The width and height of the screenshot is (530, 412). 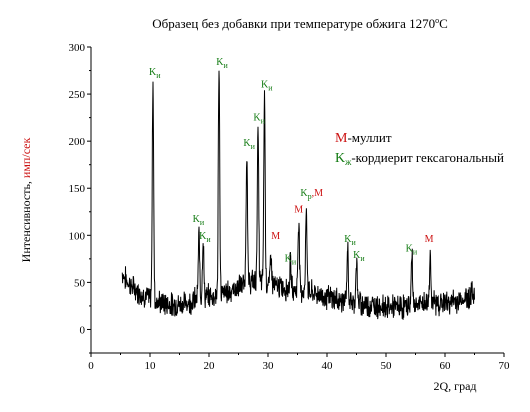 What do you see at coordinates (83, 330) in the screenshot?
I see `y-tick-label: 0` at bounding box center [83, 330].